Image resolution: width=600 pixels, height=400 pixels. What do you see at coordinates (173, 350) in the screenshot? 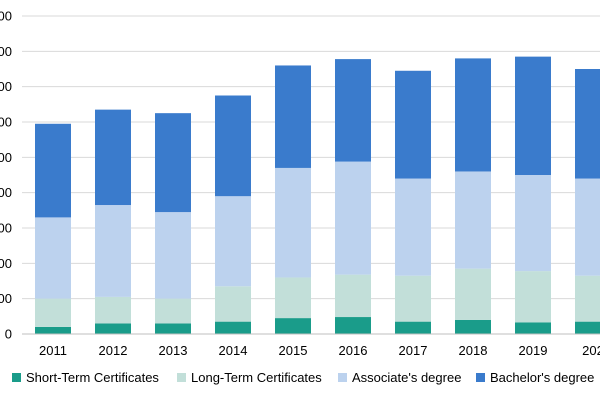
I see `x-tick-label: 2013` at bounding box center [173, 350].